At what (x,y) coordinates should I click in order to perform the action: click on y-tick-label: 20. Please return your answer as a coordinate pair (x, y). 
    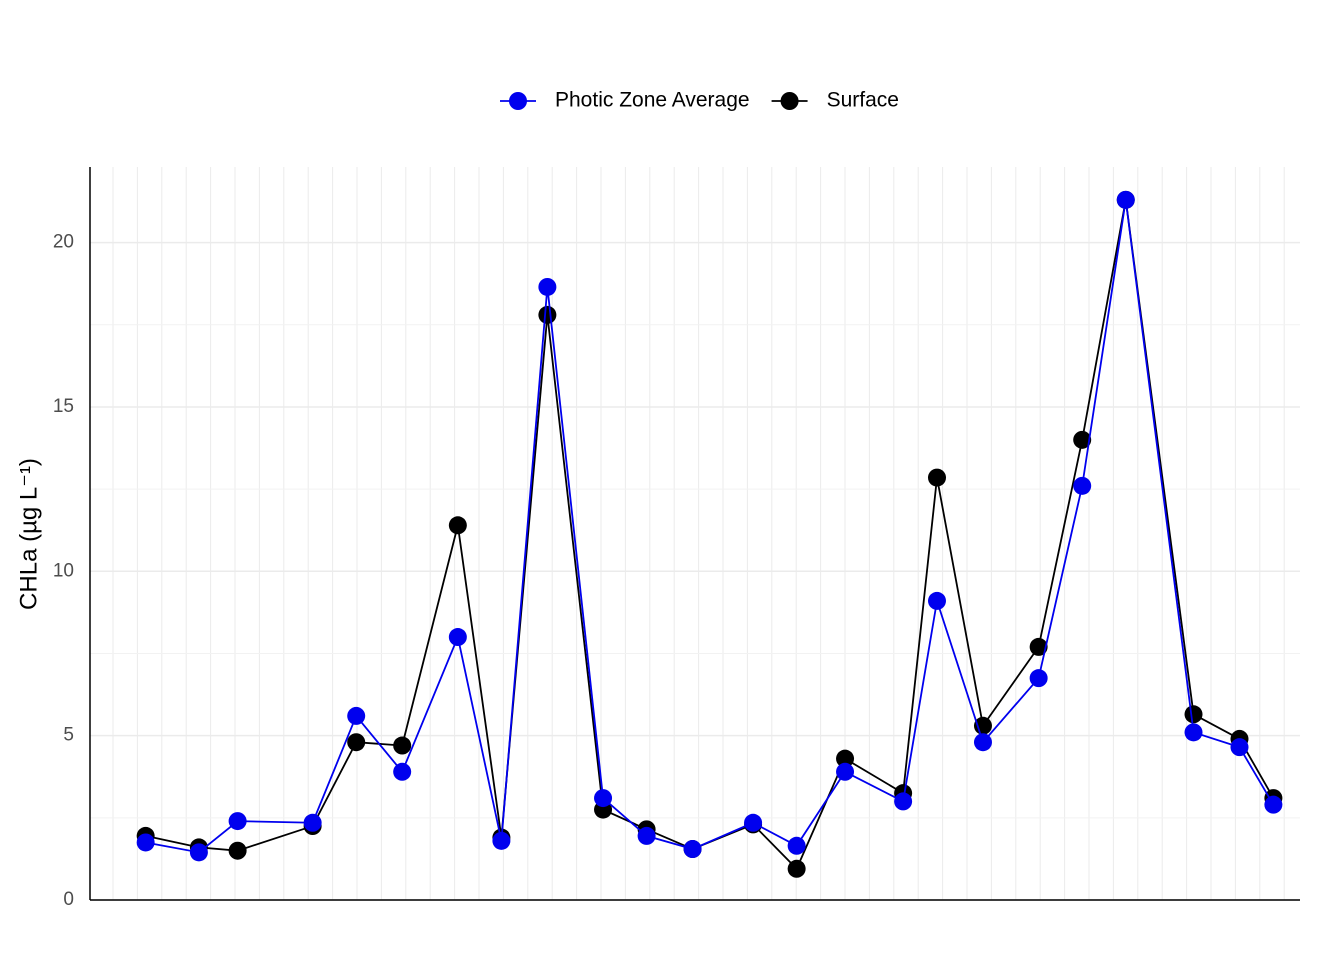
    Looking at the image, I should click on (63, 242).